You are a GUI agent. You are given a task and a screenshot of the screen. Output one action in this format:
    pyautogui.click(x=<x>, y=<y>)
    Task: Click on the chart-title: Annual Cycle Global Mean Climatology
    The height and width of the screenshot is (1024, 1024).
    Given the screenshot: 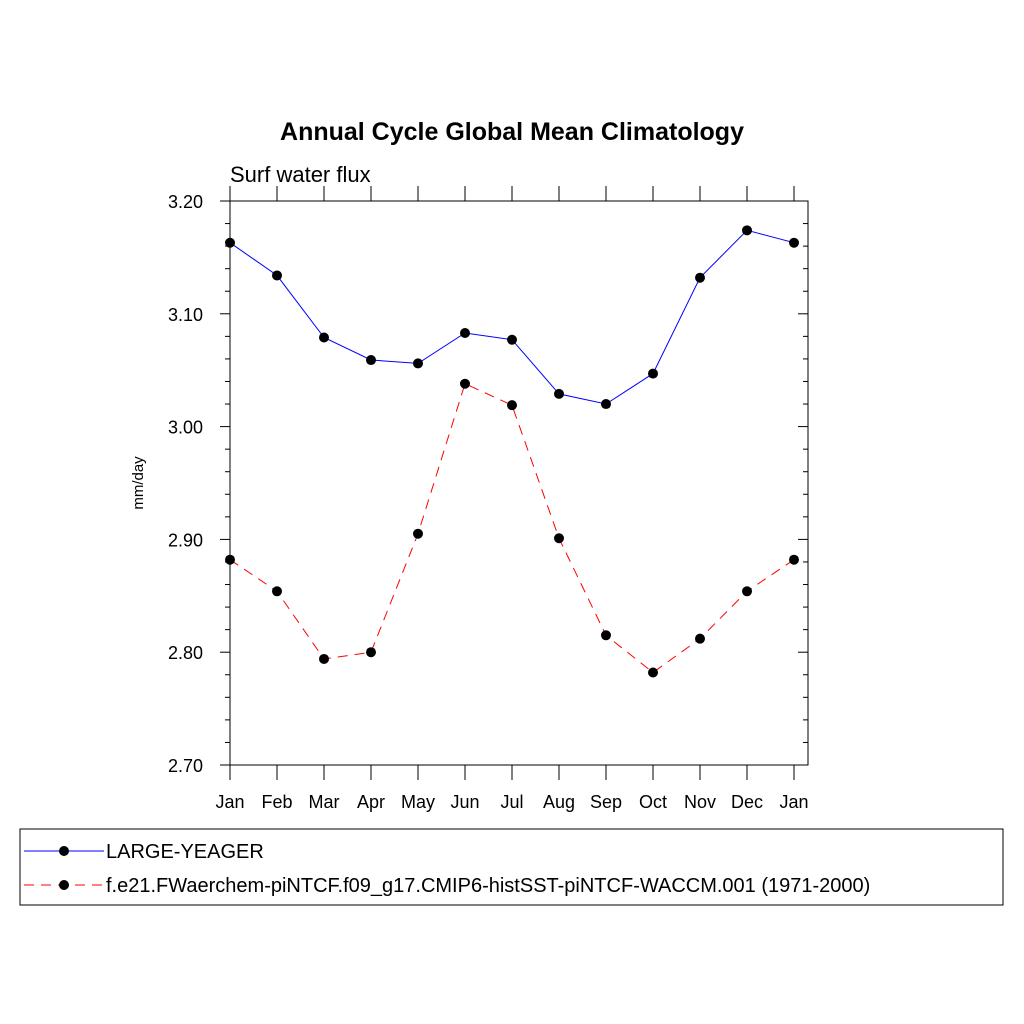 What is the action you would take?
    pyautogui.click(x=512, y=132)
    